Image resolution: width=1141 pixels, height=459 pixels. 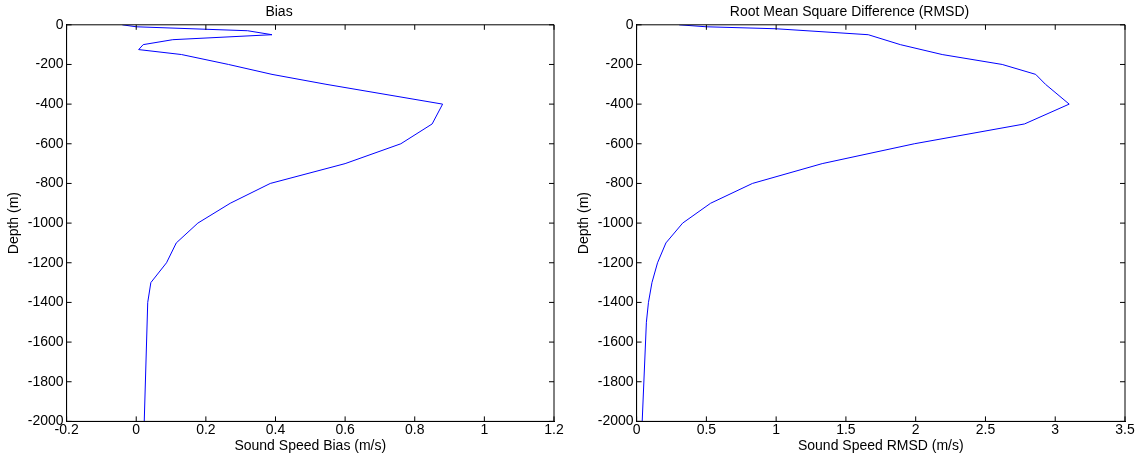 I want to click on x-tick-label: 0, so click(x=136, y=428).